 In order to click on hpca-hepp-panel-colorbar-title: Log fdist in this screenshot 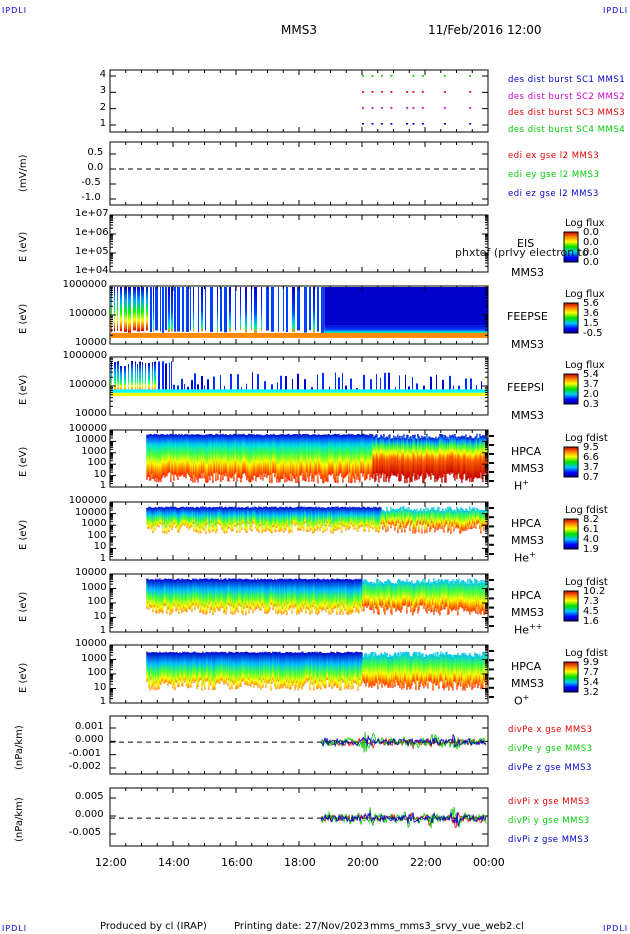, I will do `click(586, 582)`.